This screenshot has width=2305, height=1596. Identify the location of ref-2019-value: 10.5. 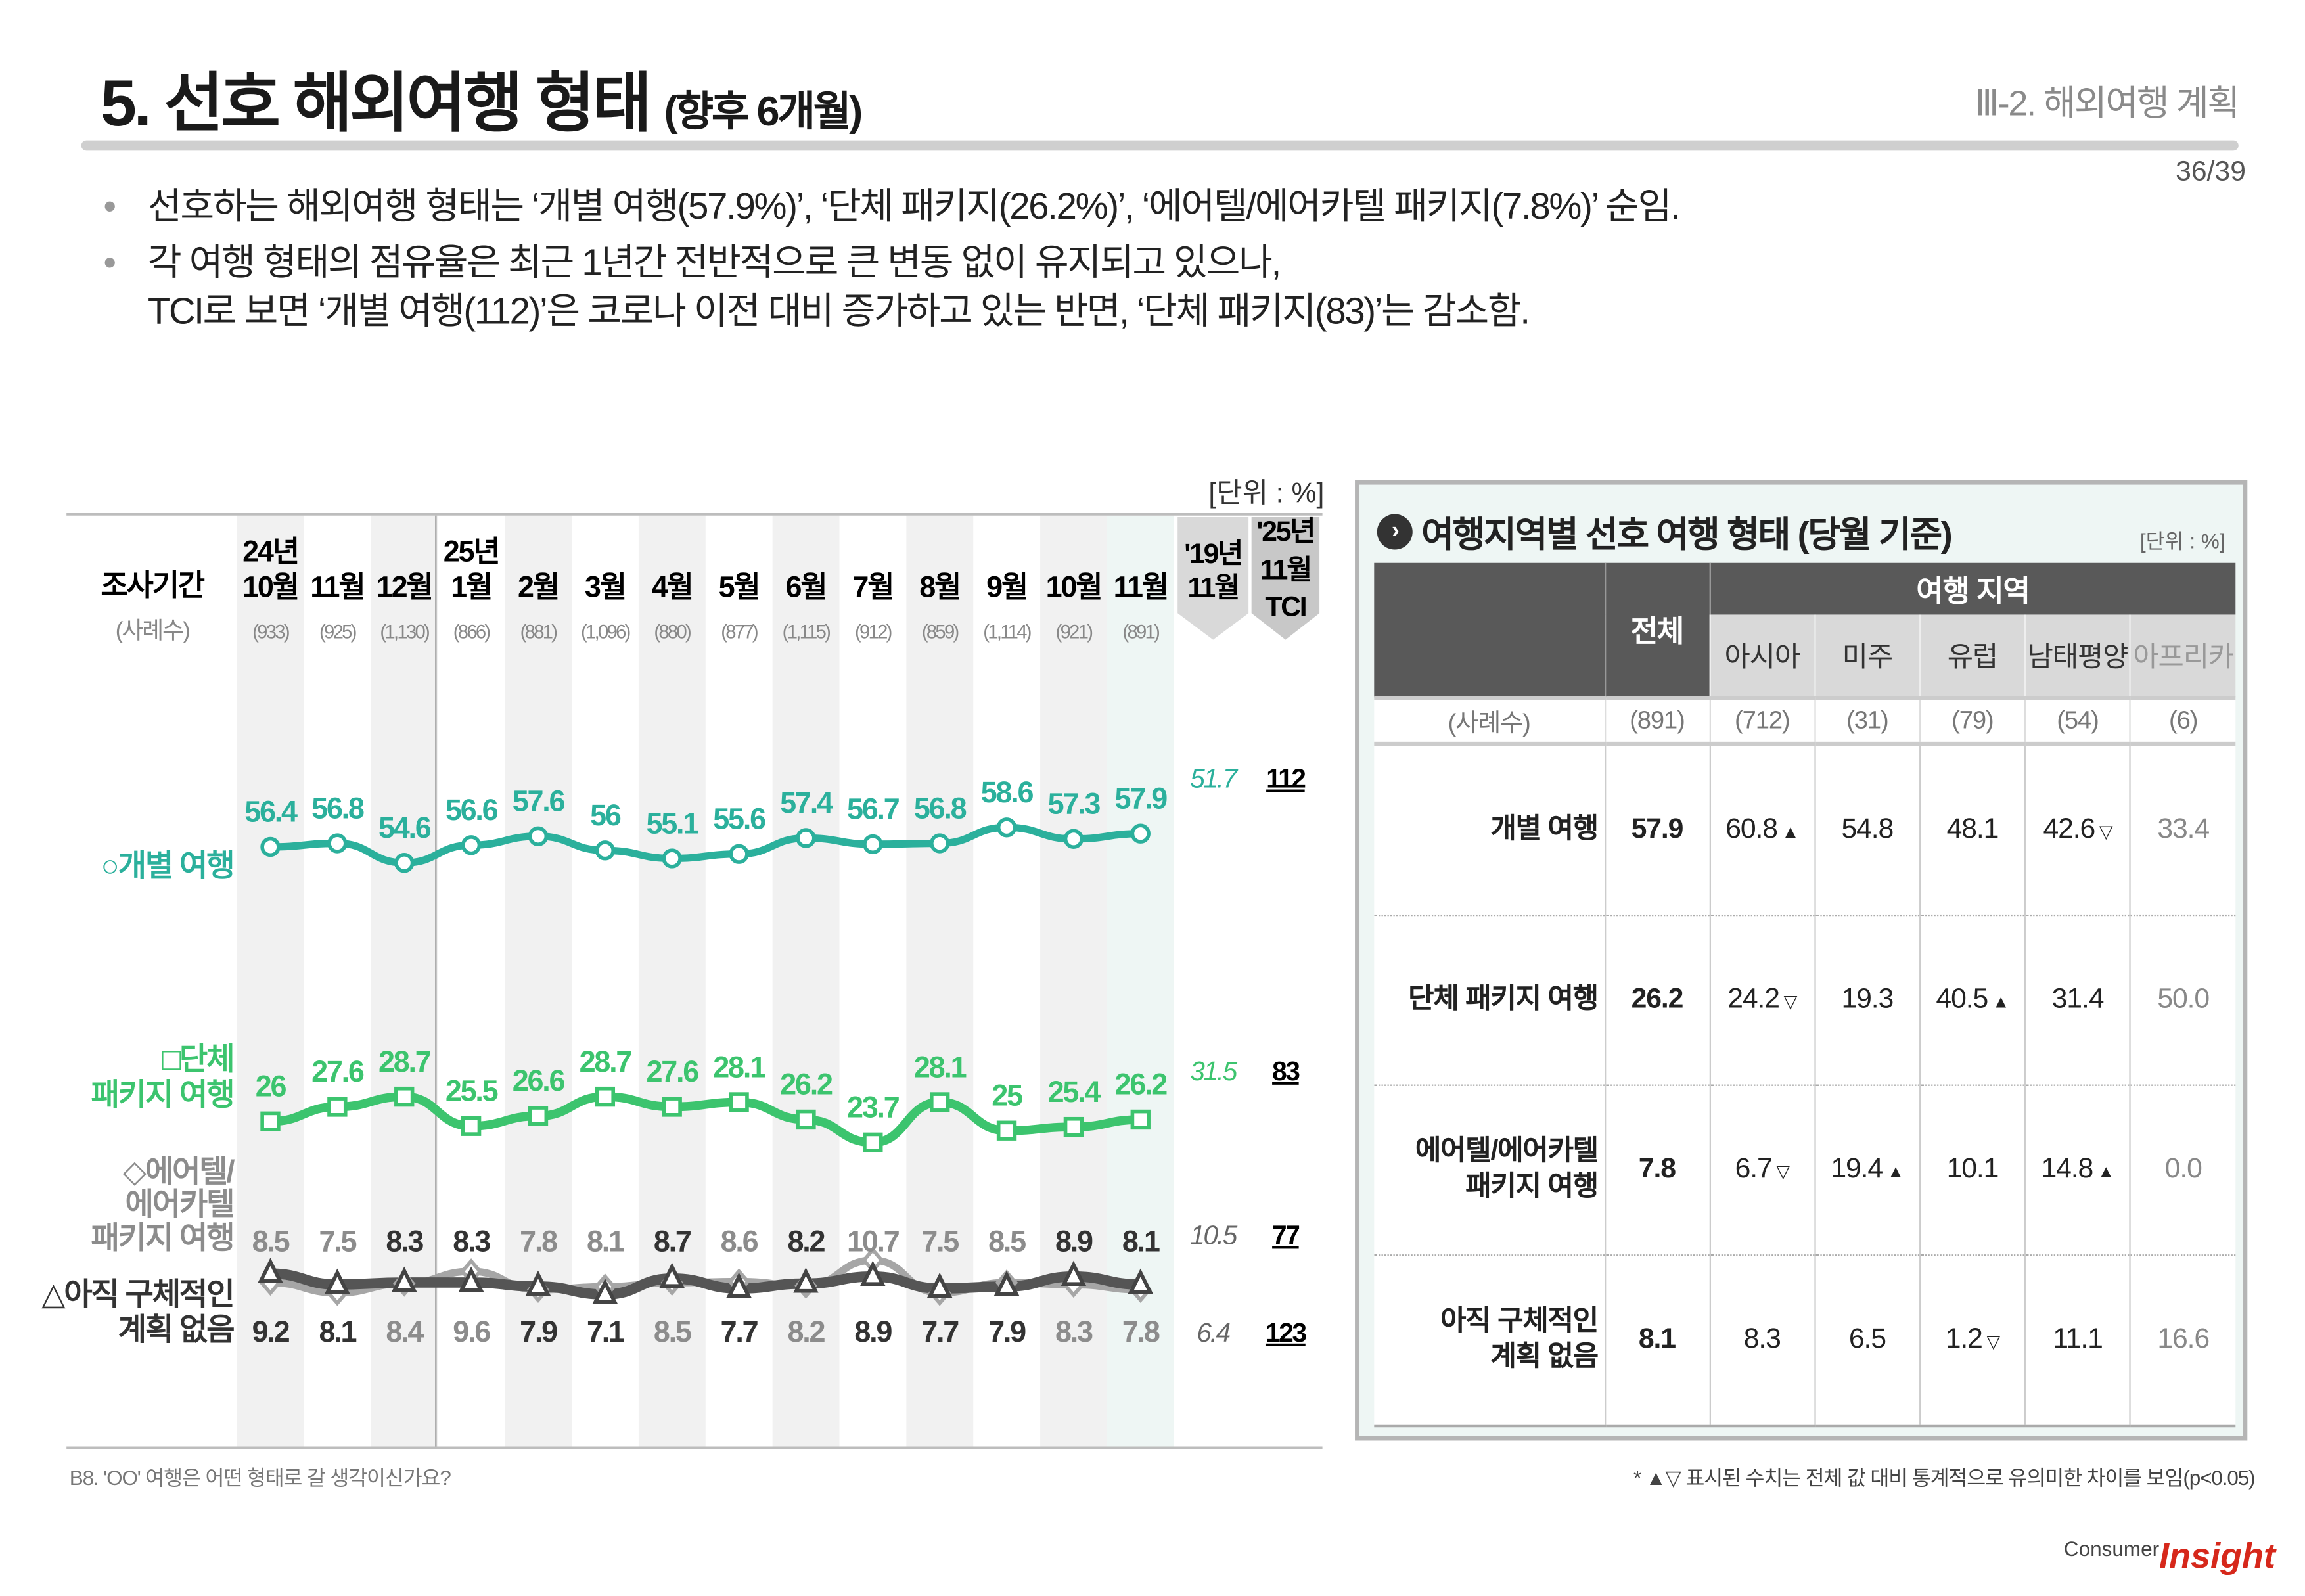
(1214, 1235).